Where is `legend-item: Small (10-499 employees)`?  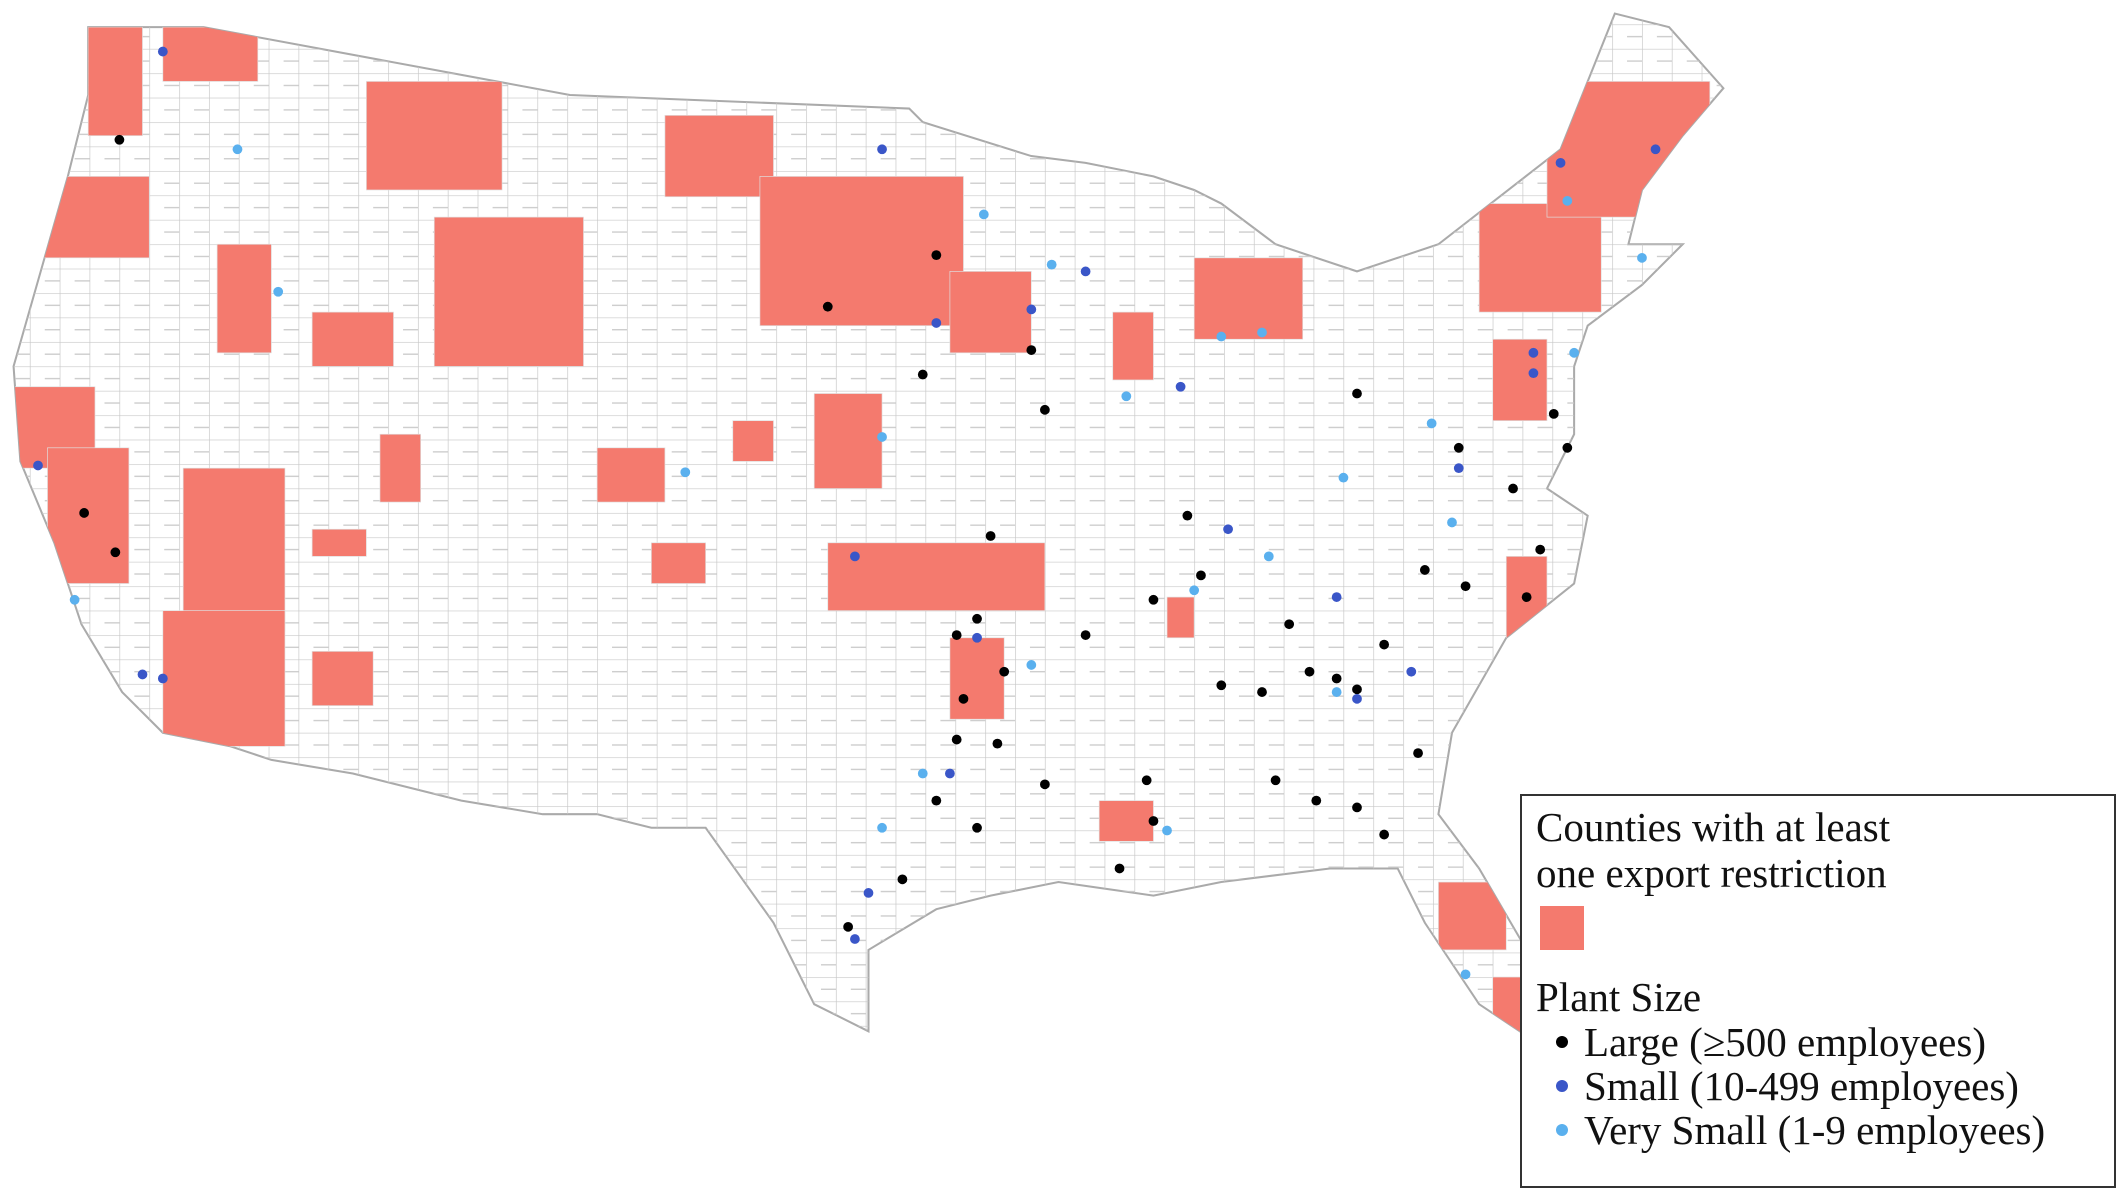
legend-item: Small (10-499 employees) is located at coordinates (1818, 1086).